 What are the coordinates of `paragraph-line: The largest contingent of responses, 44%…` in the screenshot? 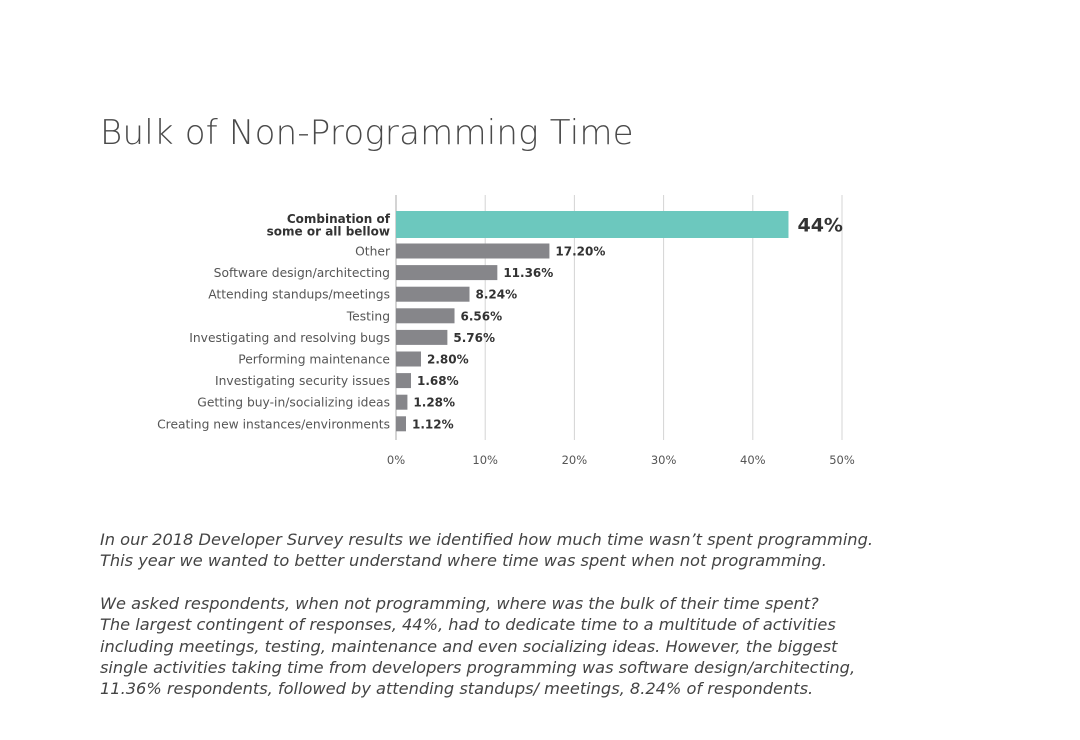 It's located at (468, 625).